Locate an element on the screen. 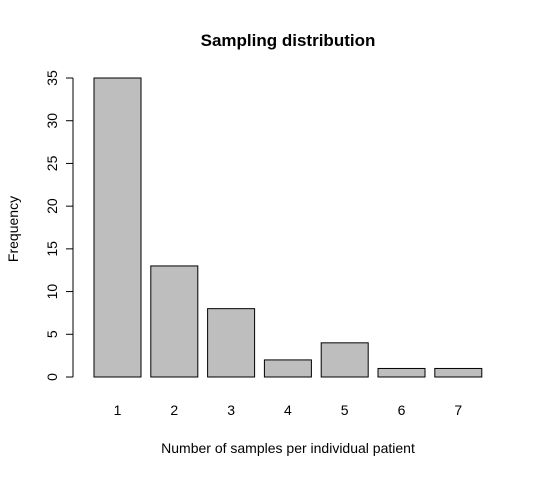 The height and width of the screenshot is (478, 538). y-tick-label: 15 is located at coordinates (52, 249).